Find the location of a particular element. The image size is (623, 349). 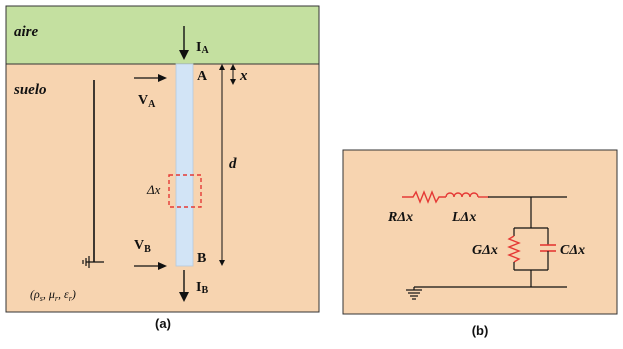

current-a-arrowhead is located at coordinates (184, 55).